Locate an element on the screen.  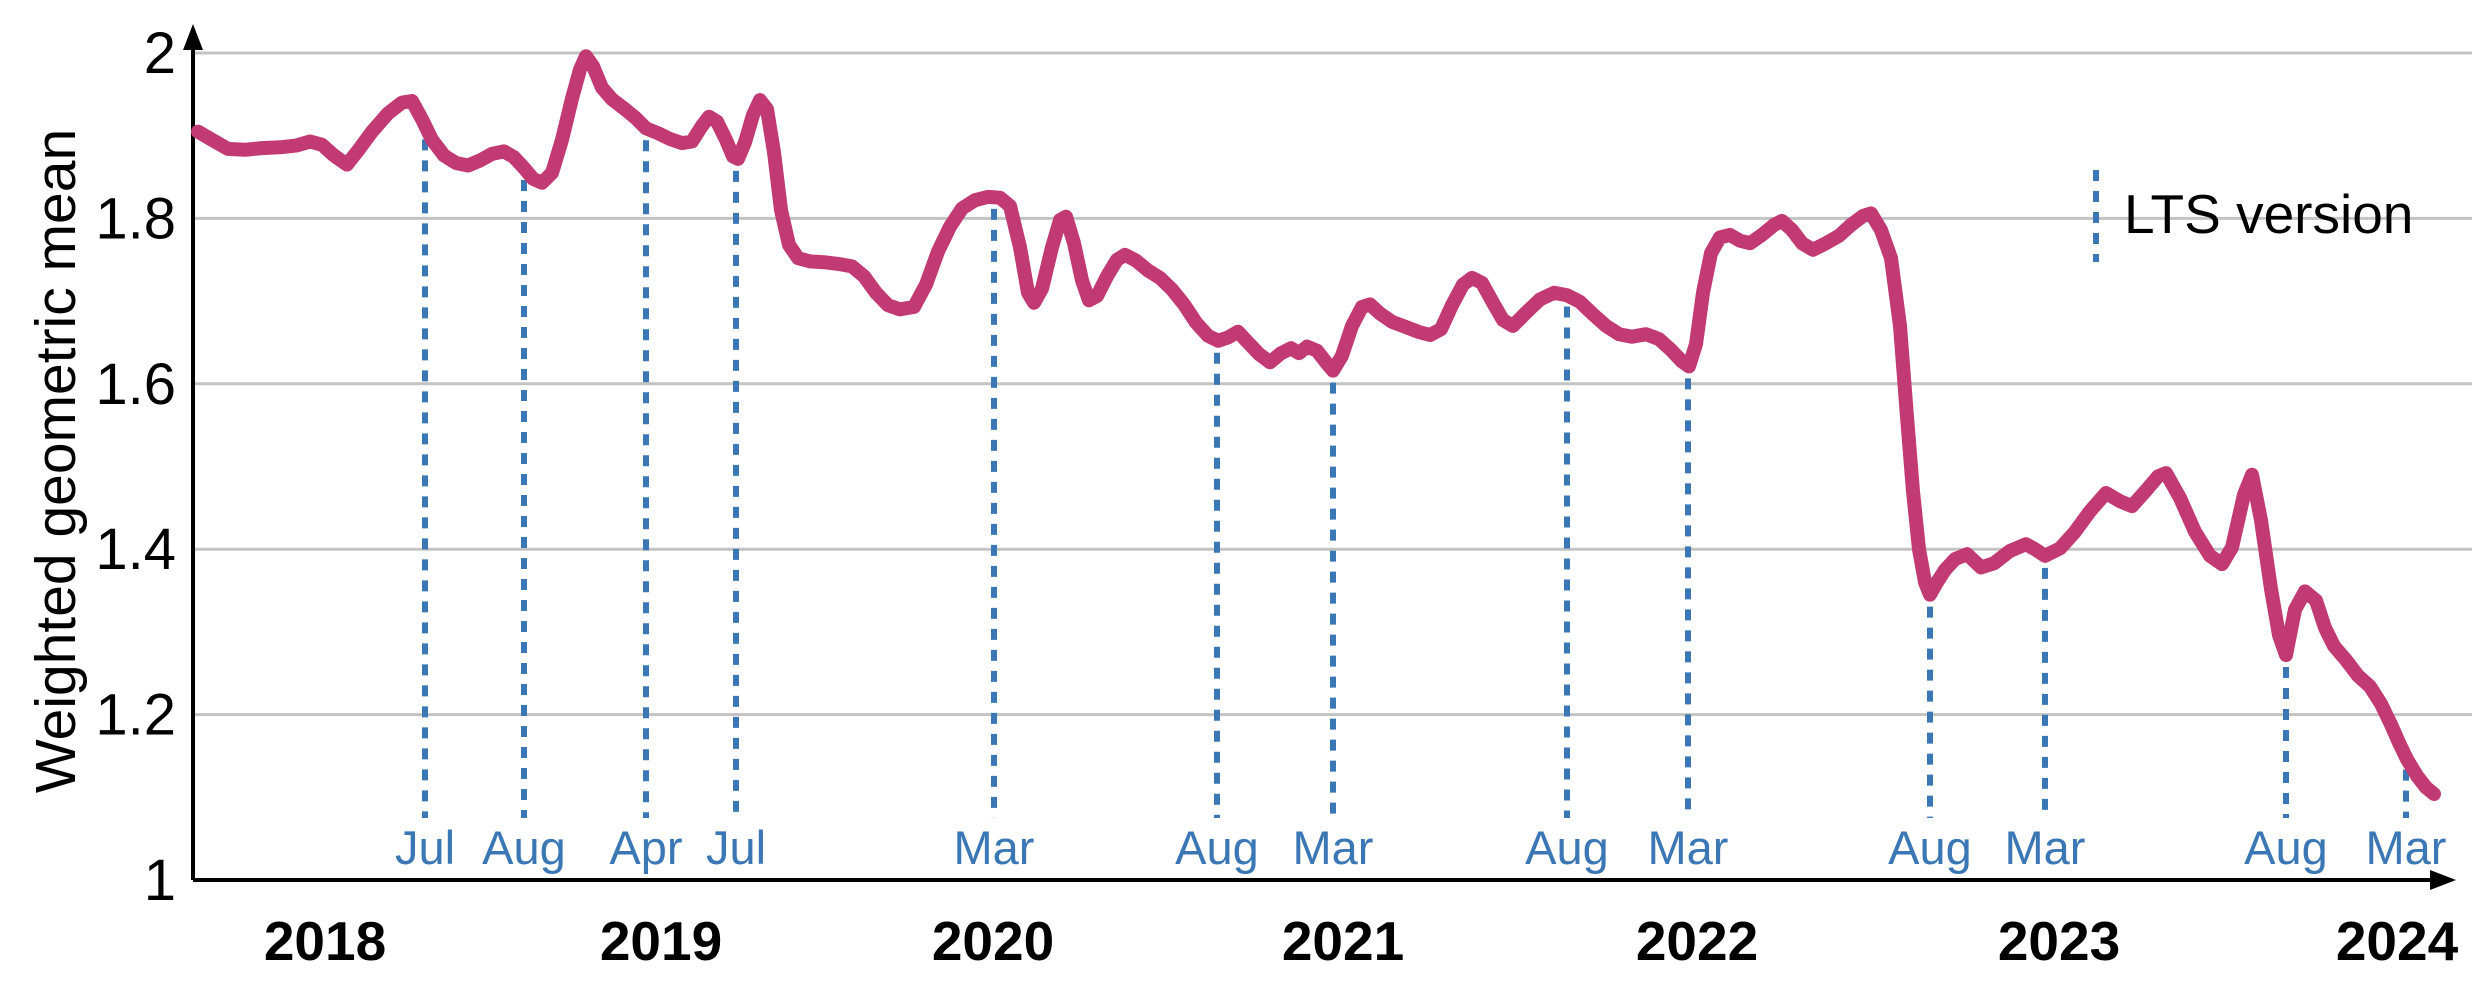
x-tick-label: 2023 is located at coordinates (2059, 941).